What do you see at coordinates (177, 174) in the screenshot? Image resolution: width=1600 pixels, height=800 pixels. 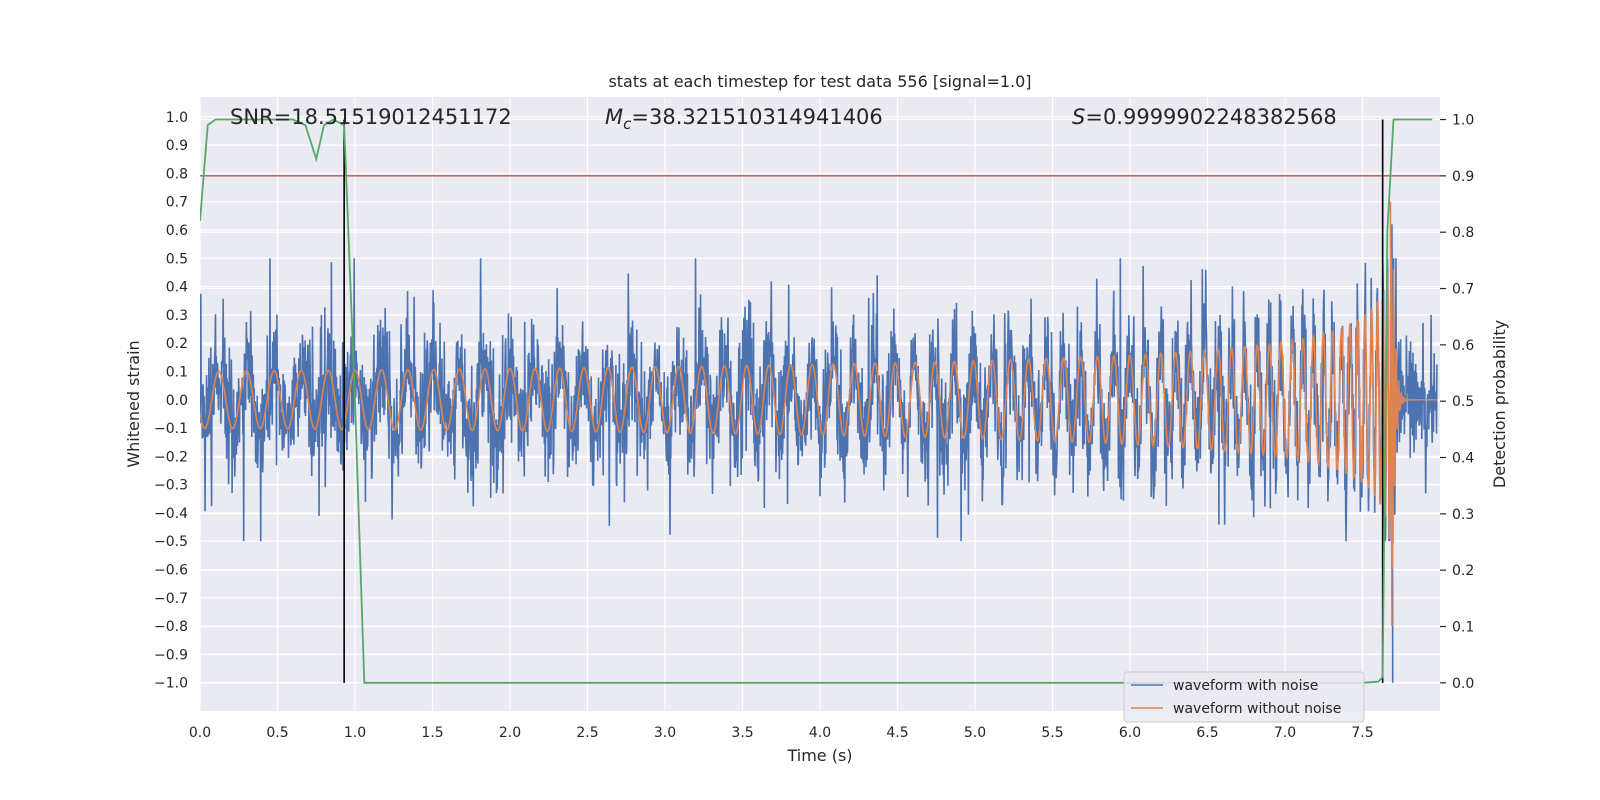 I see `y-tick-label: 0.8` at bounding box center [177, 174].